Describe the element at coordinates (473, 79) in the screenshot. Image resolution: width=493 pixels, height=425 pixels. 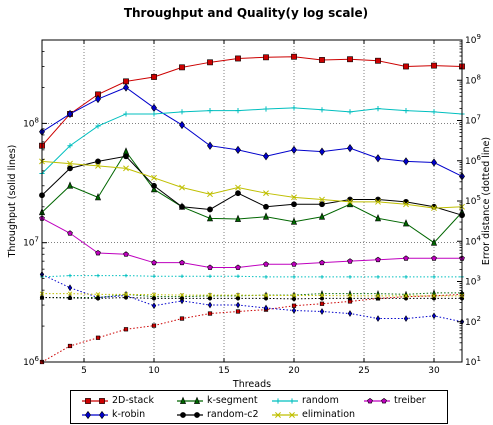
I see `right-tick-label: 10⁸` at that location.